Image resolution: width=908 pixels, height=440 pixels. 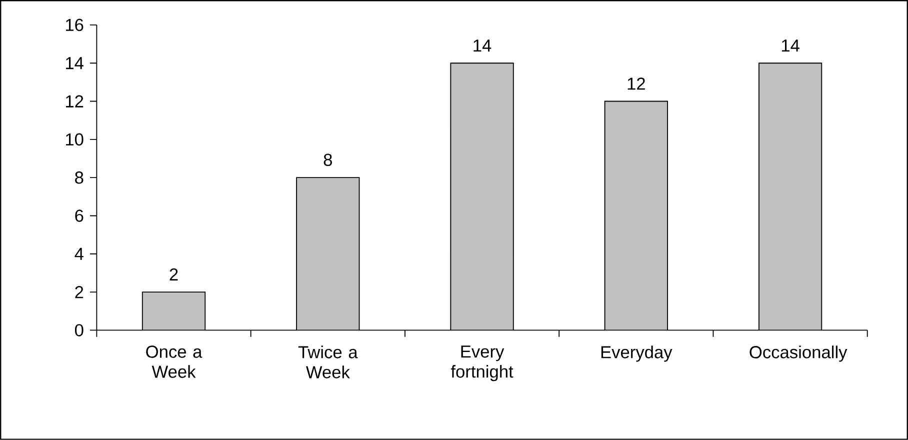 What do you see at coordinates (75, 25) in the screenshot?
I see `y-tick-label: 16` at bounding box center [75, 25].